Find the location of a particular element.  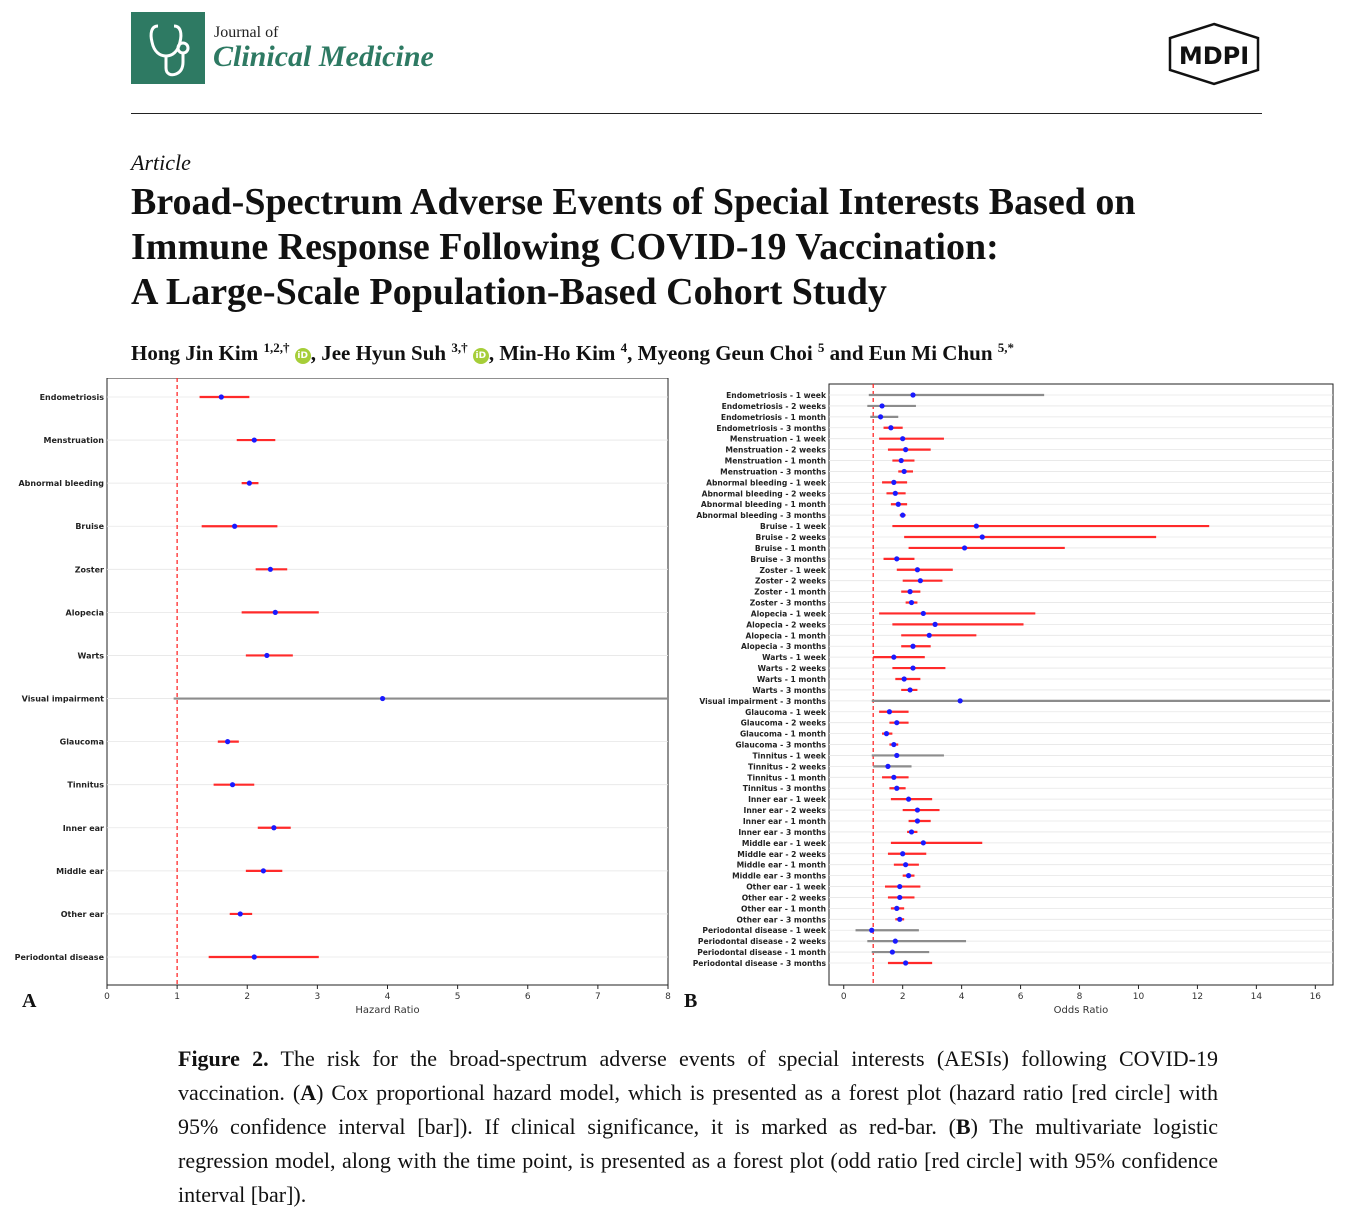

journal-name: Clinical Medicine is located at coordinates (323, 56).